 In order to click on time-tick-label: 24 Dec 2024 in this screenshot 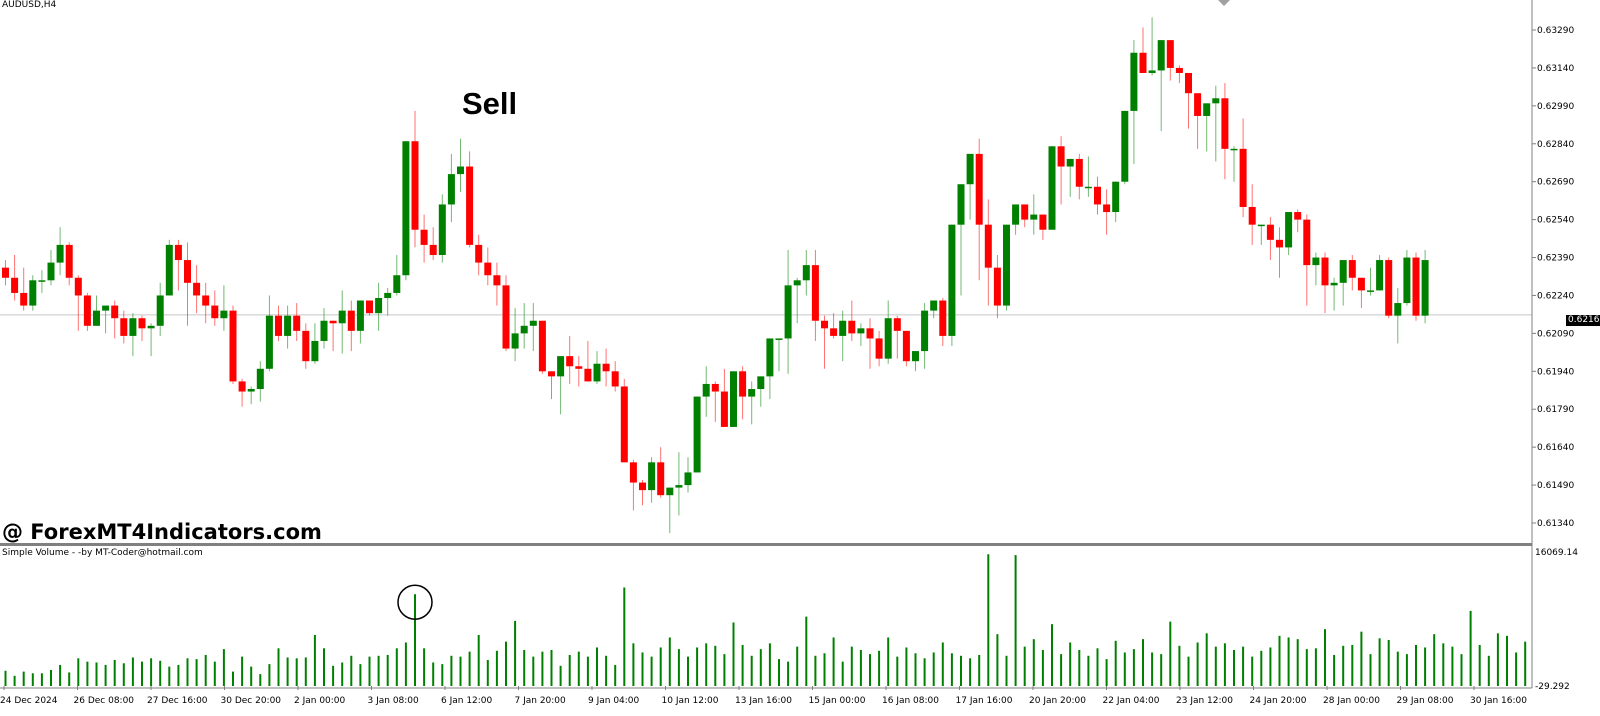, I will do `click(29, 701)`.